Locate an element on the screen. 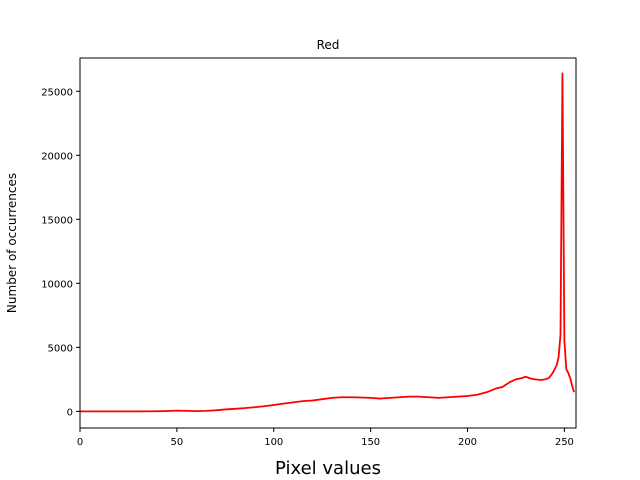 This screenshot has width=640, height=480. y-tick-label: 15000 is located at coordinates (57, 220).